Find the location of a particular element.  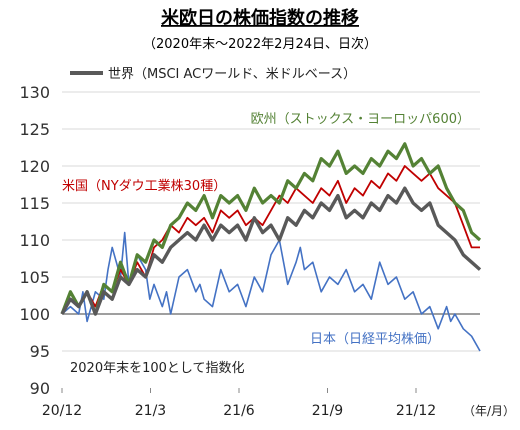

x-tick-label: 21/6 is located at coordinates (239, 411).